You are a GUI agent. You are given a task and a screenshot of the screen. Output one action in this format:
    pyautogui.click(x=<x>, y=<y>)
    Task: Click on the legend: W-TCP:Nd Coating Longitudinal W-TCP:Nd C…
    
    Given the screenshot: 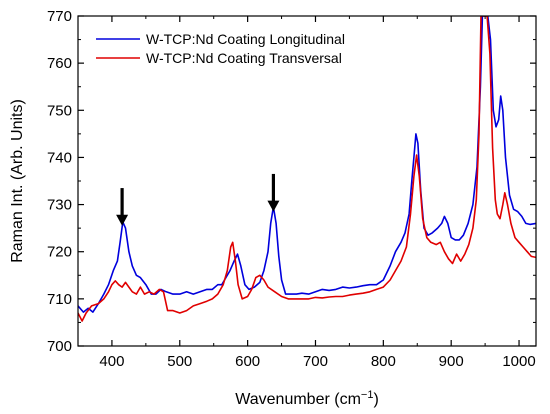 What is the action you would take?
    pyautogui.click(x=220, y=48)
    